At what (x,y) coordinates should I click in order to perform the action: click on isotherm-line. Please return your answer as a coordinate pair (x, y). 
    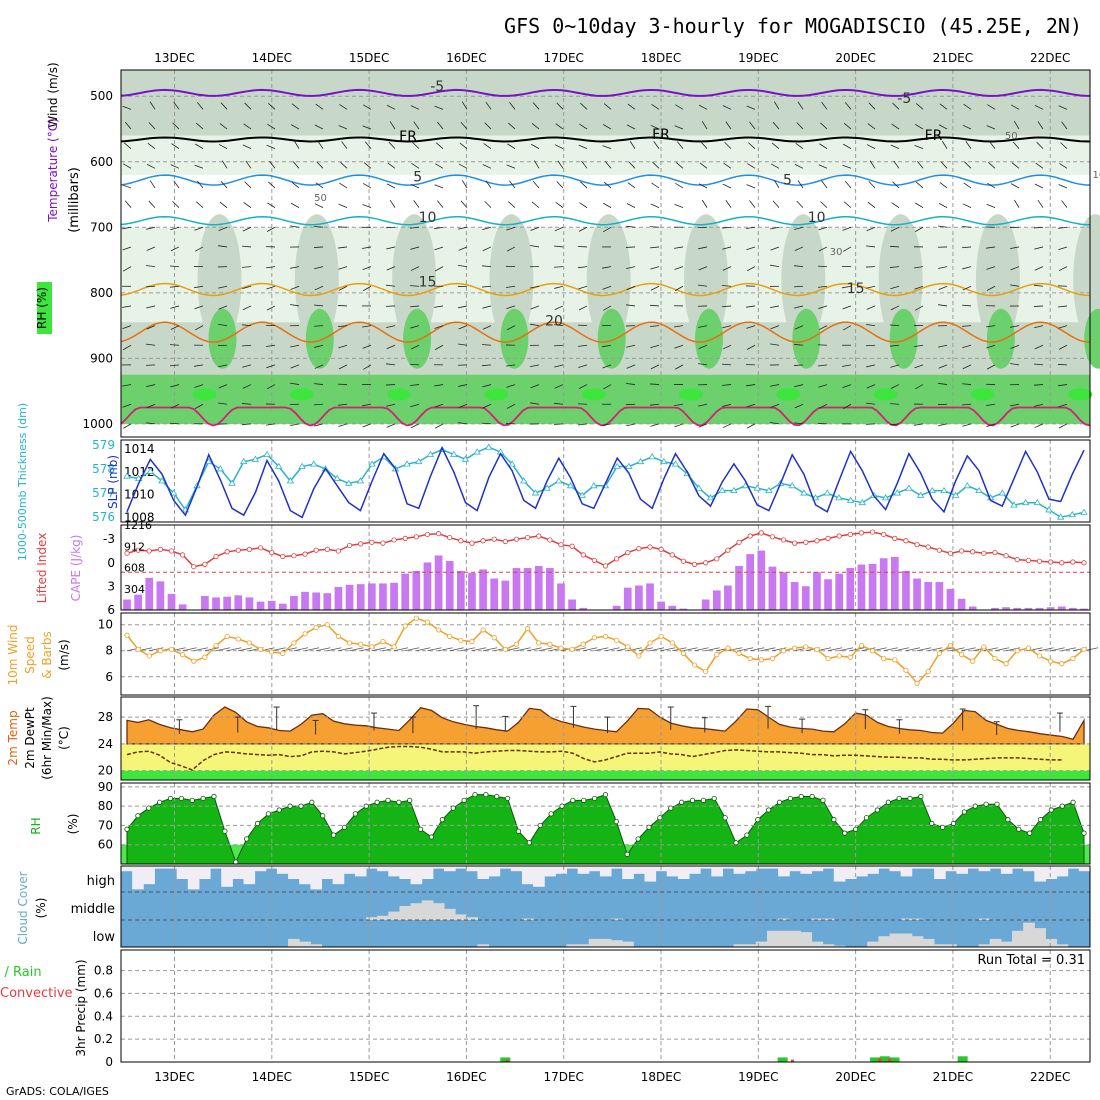
    Looking at the image, I should click on (605, 220).